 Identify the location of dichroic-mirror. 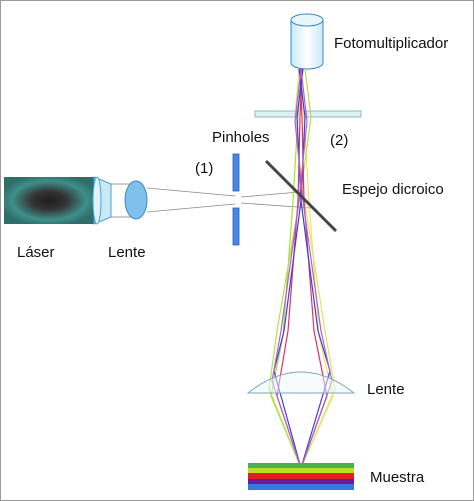
(301, 196).